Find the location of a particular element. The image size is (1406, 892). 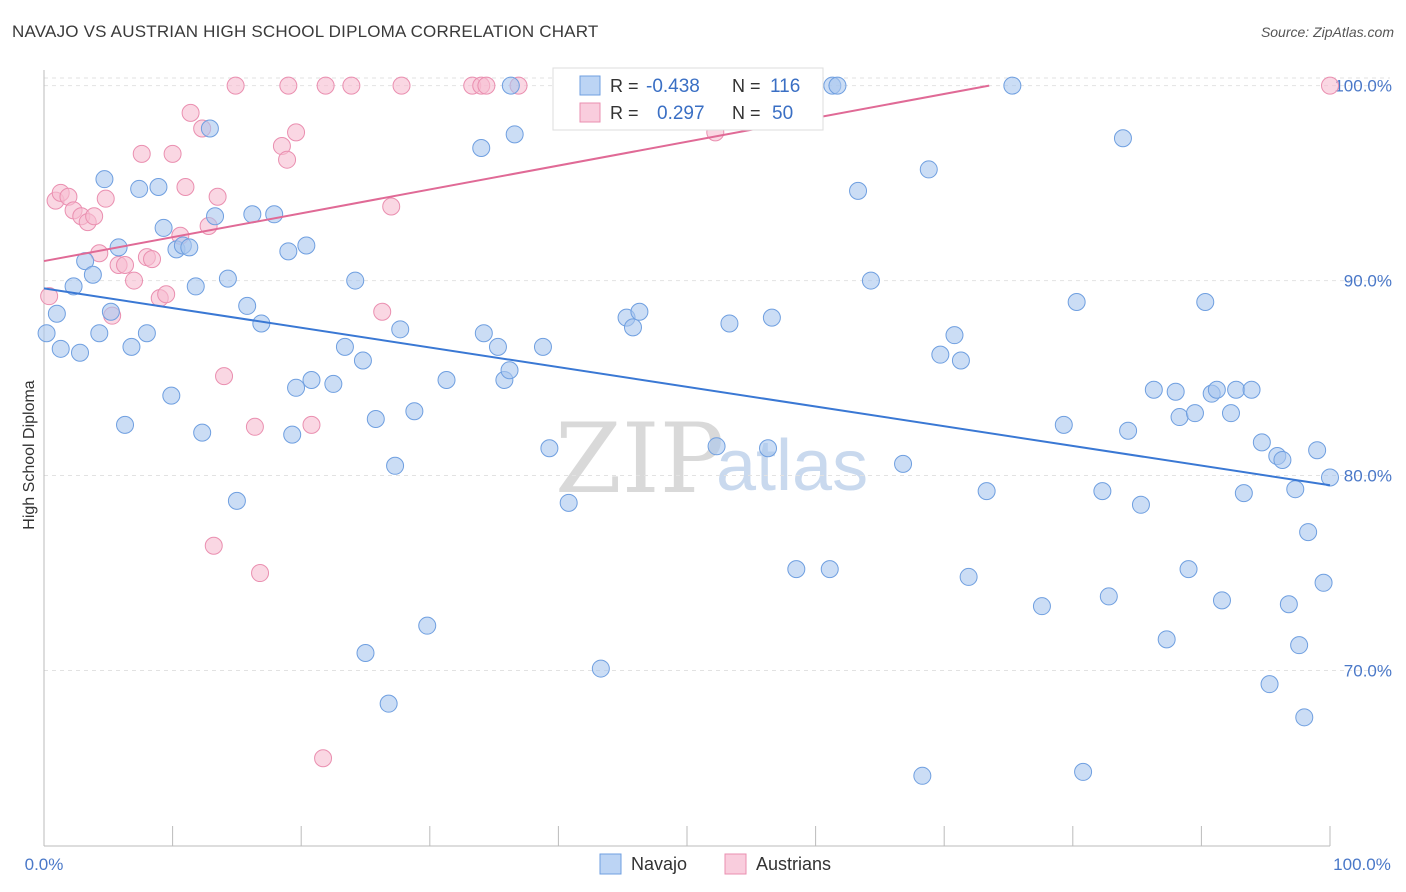

y-tick-label: 100.0% is located at coordinates (1363, 86).